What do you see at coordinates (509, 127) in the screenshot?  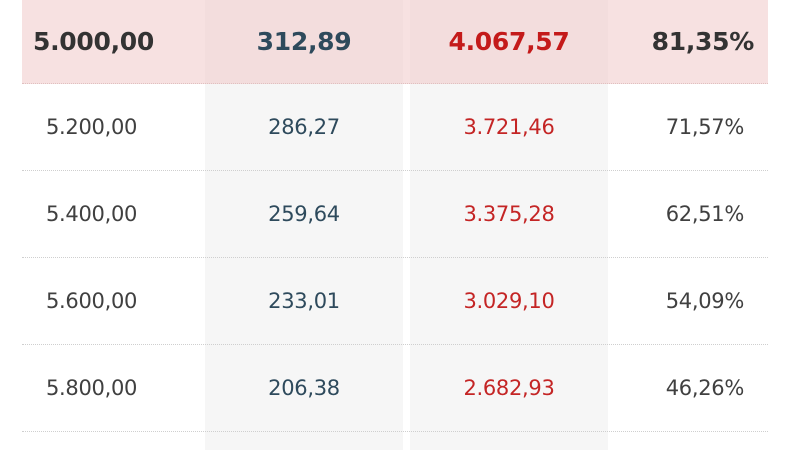 I see `cell-total: 3.721,46` at bounding box center [509, 127].